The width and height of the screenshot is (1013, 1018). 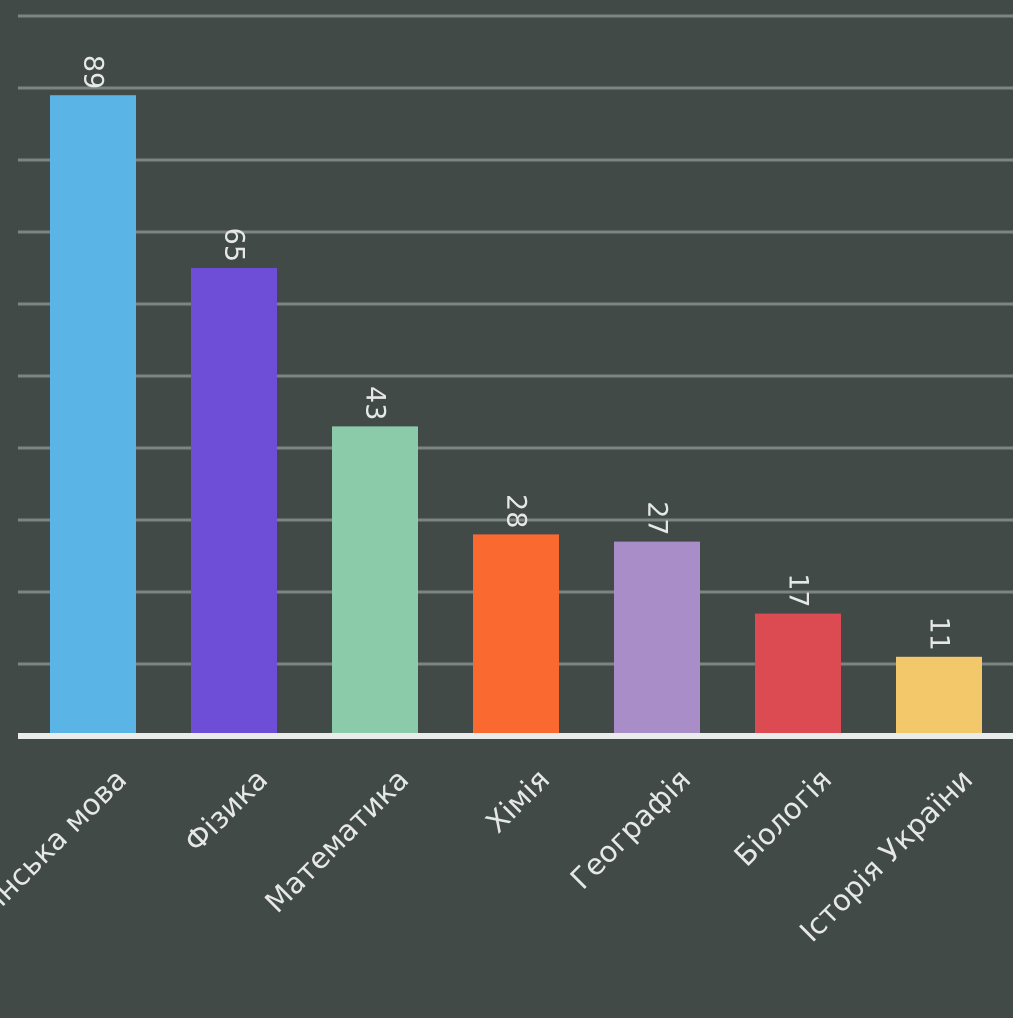 What do you see at coordinates (375, 403) in the screenshot?
I see `value-label: 43` at bounding box center [375, 403].